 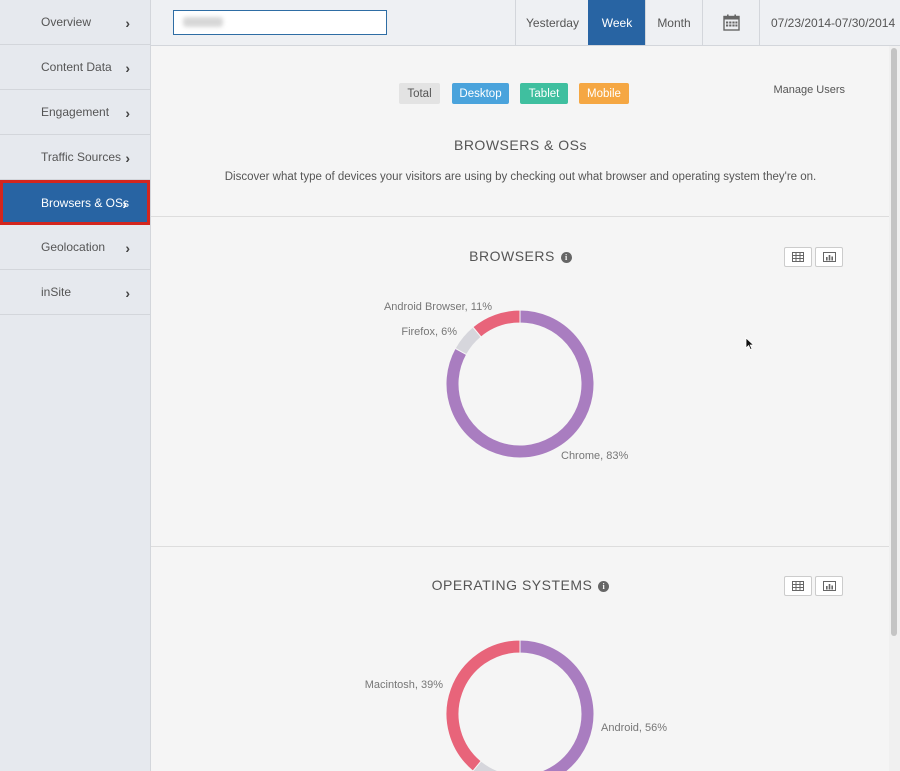 What do you see at coordinates (594, 456) in the screenshot?
I see `donut-label-chrome: Chrome, 83%` at bounding box center [594, 456].